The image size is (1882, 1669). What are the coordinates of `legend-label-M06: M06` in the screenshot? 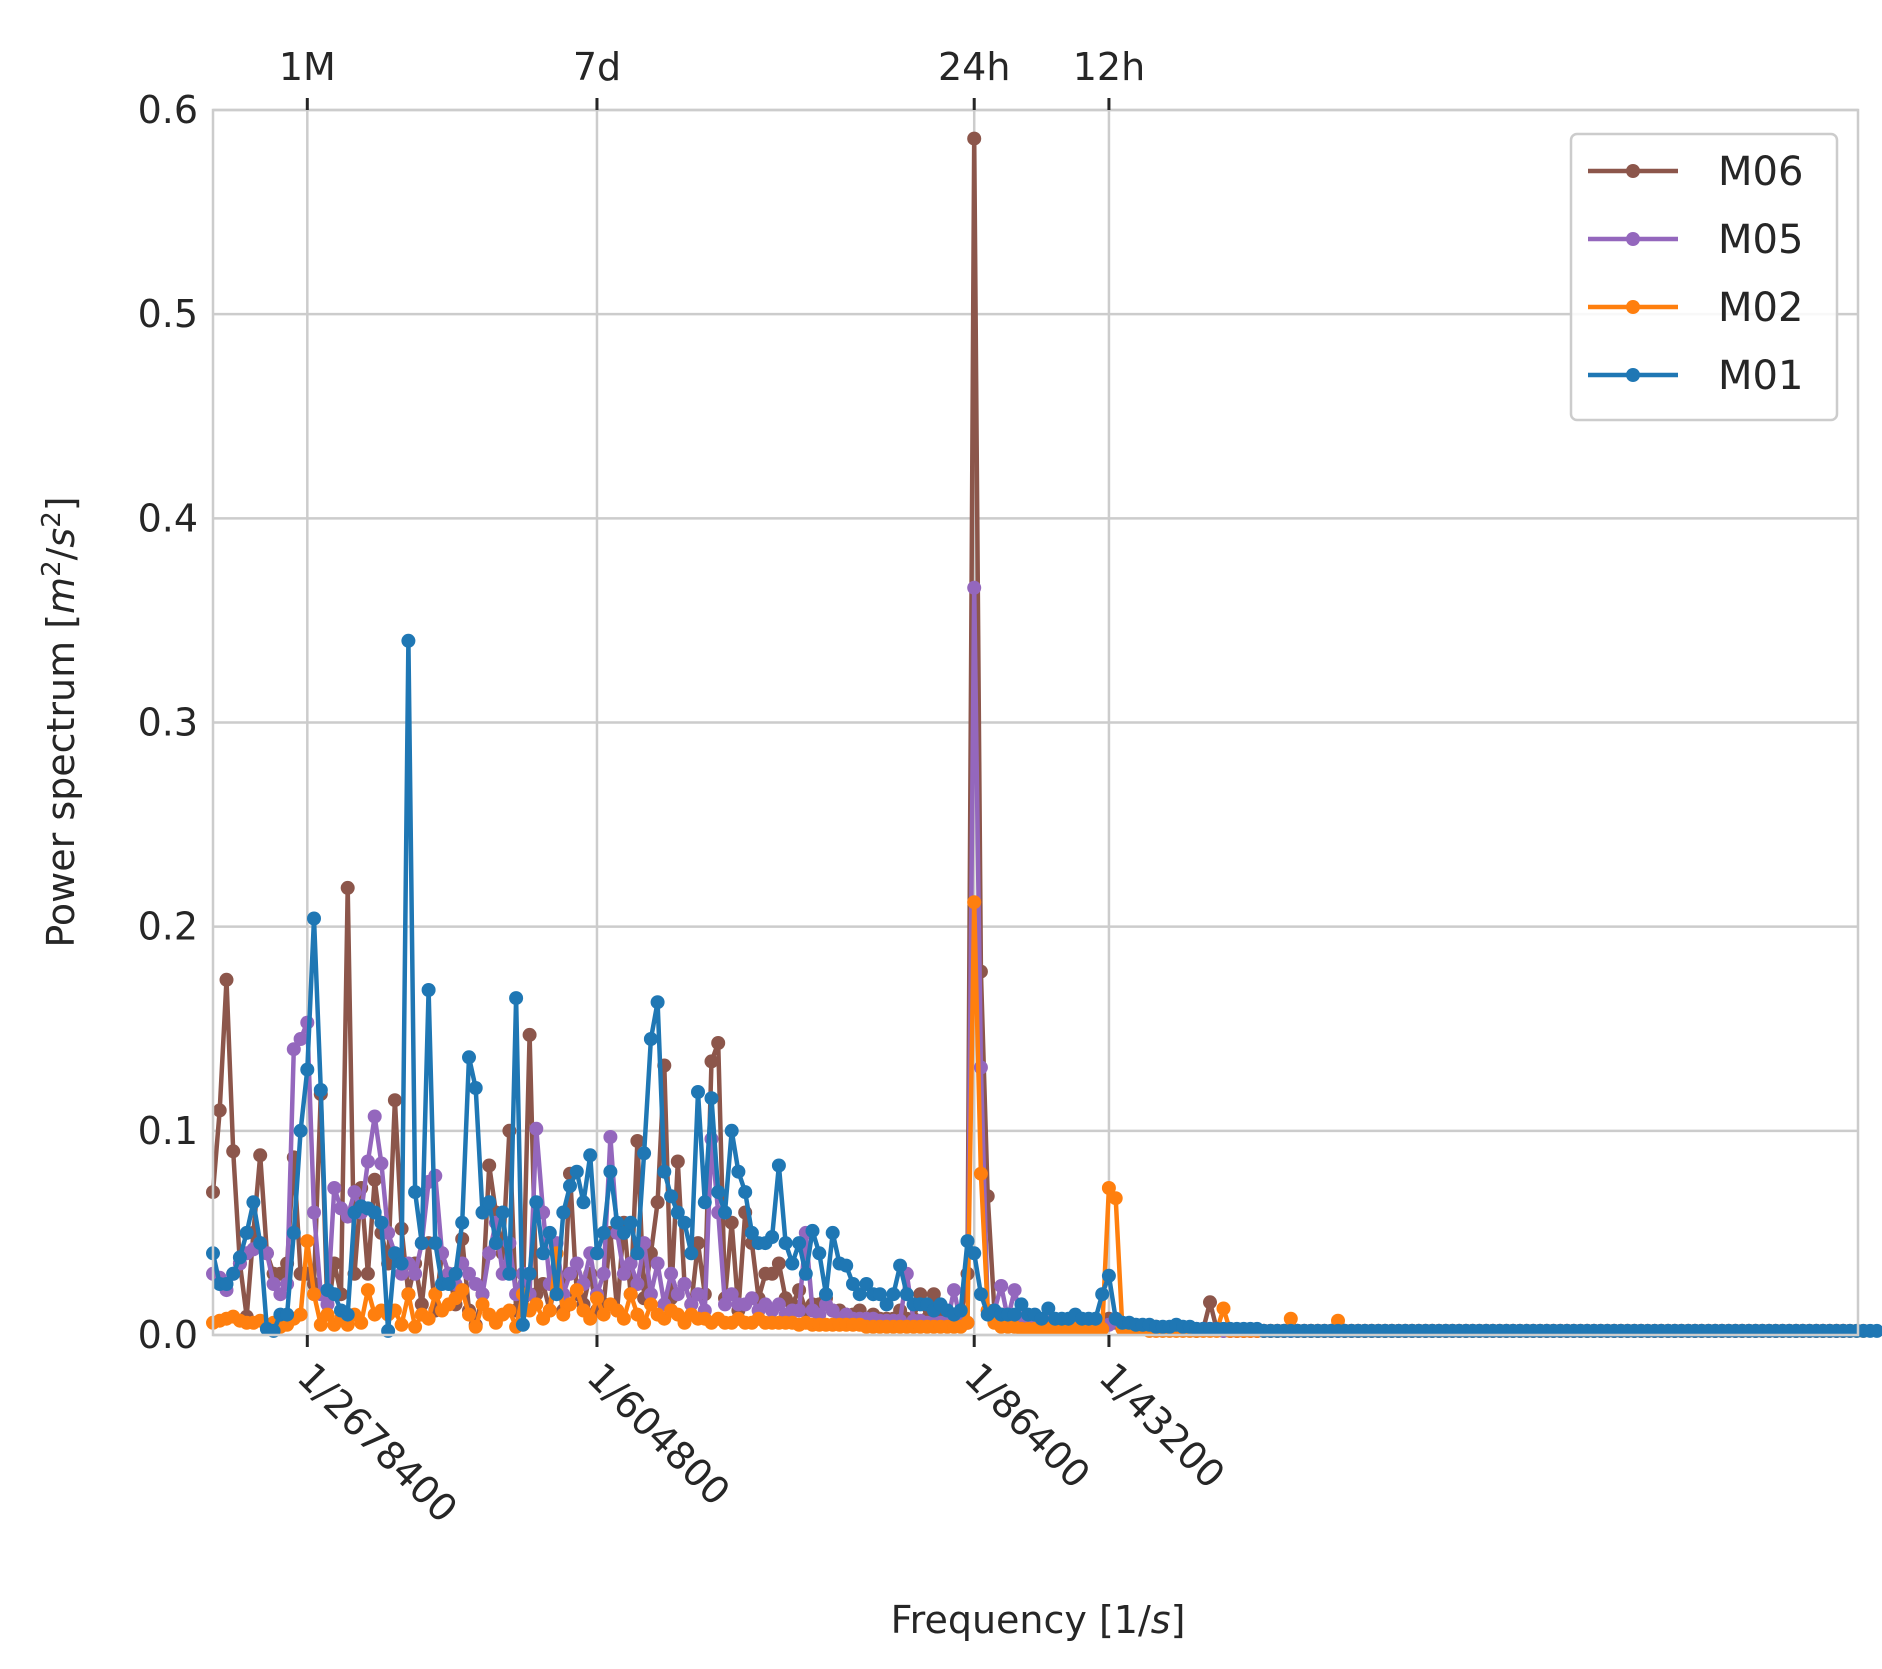 It's located at (1760, 172).